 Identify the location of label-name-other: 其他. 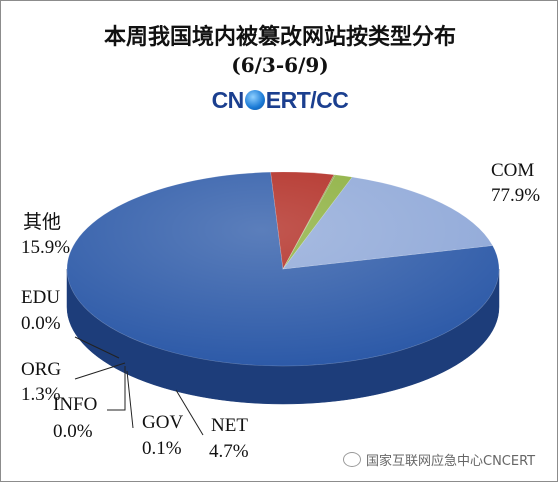
(42, 222).